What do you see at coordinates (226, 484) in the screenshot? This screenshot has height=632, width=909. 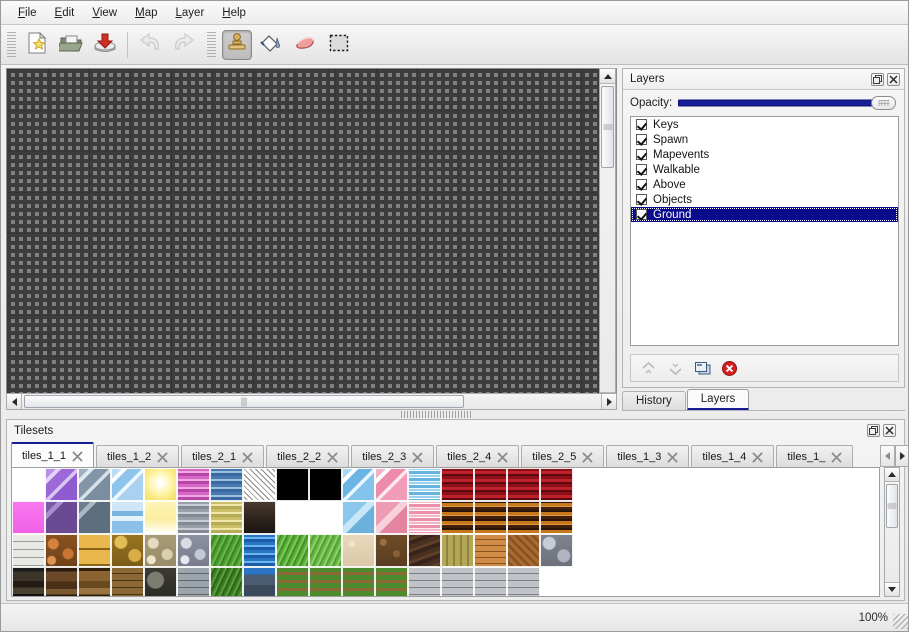 I see `tile-stripe-blue` at bounding box center [226, 484].